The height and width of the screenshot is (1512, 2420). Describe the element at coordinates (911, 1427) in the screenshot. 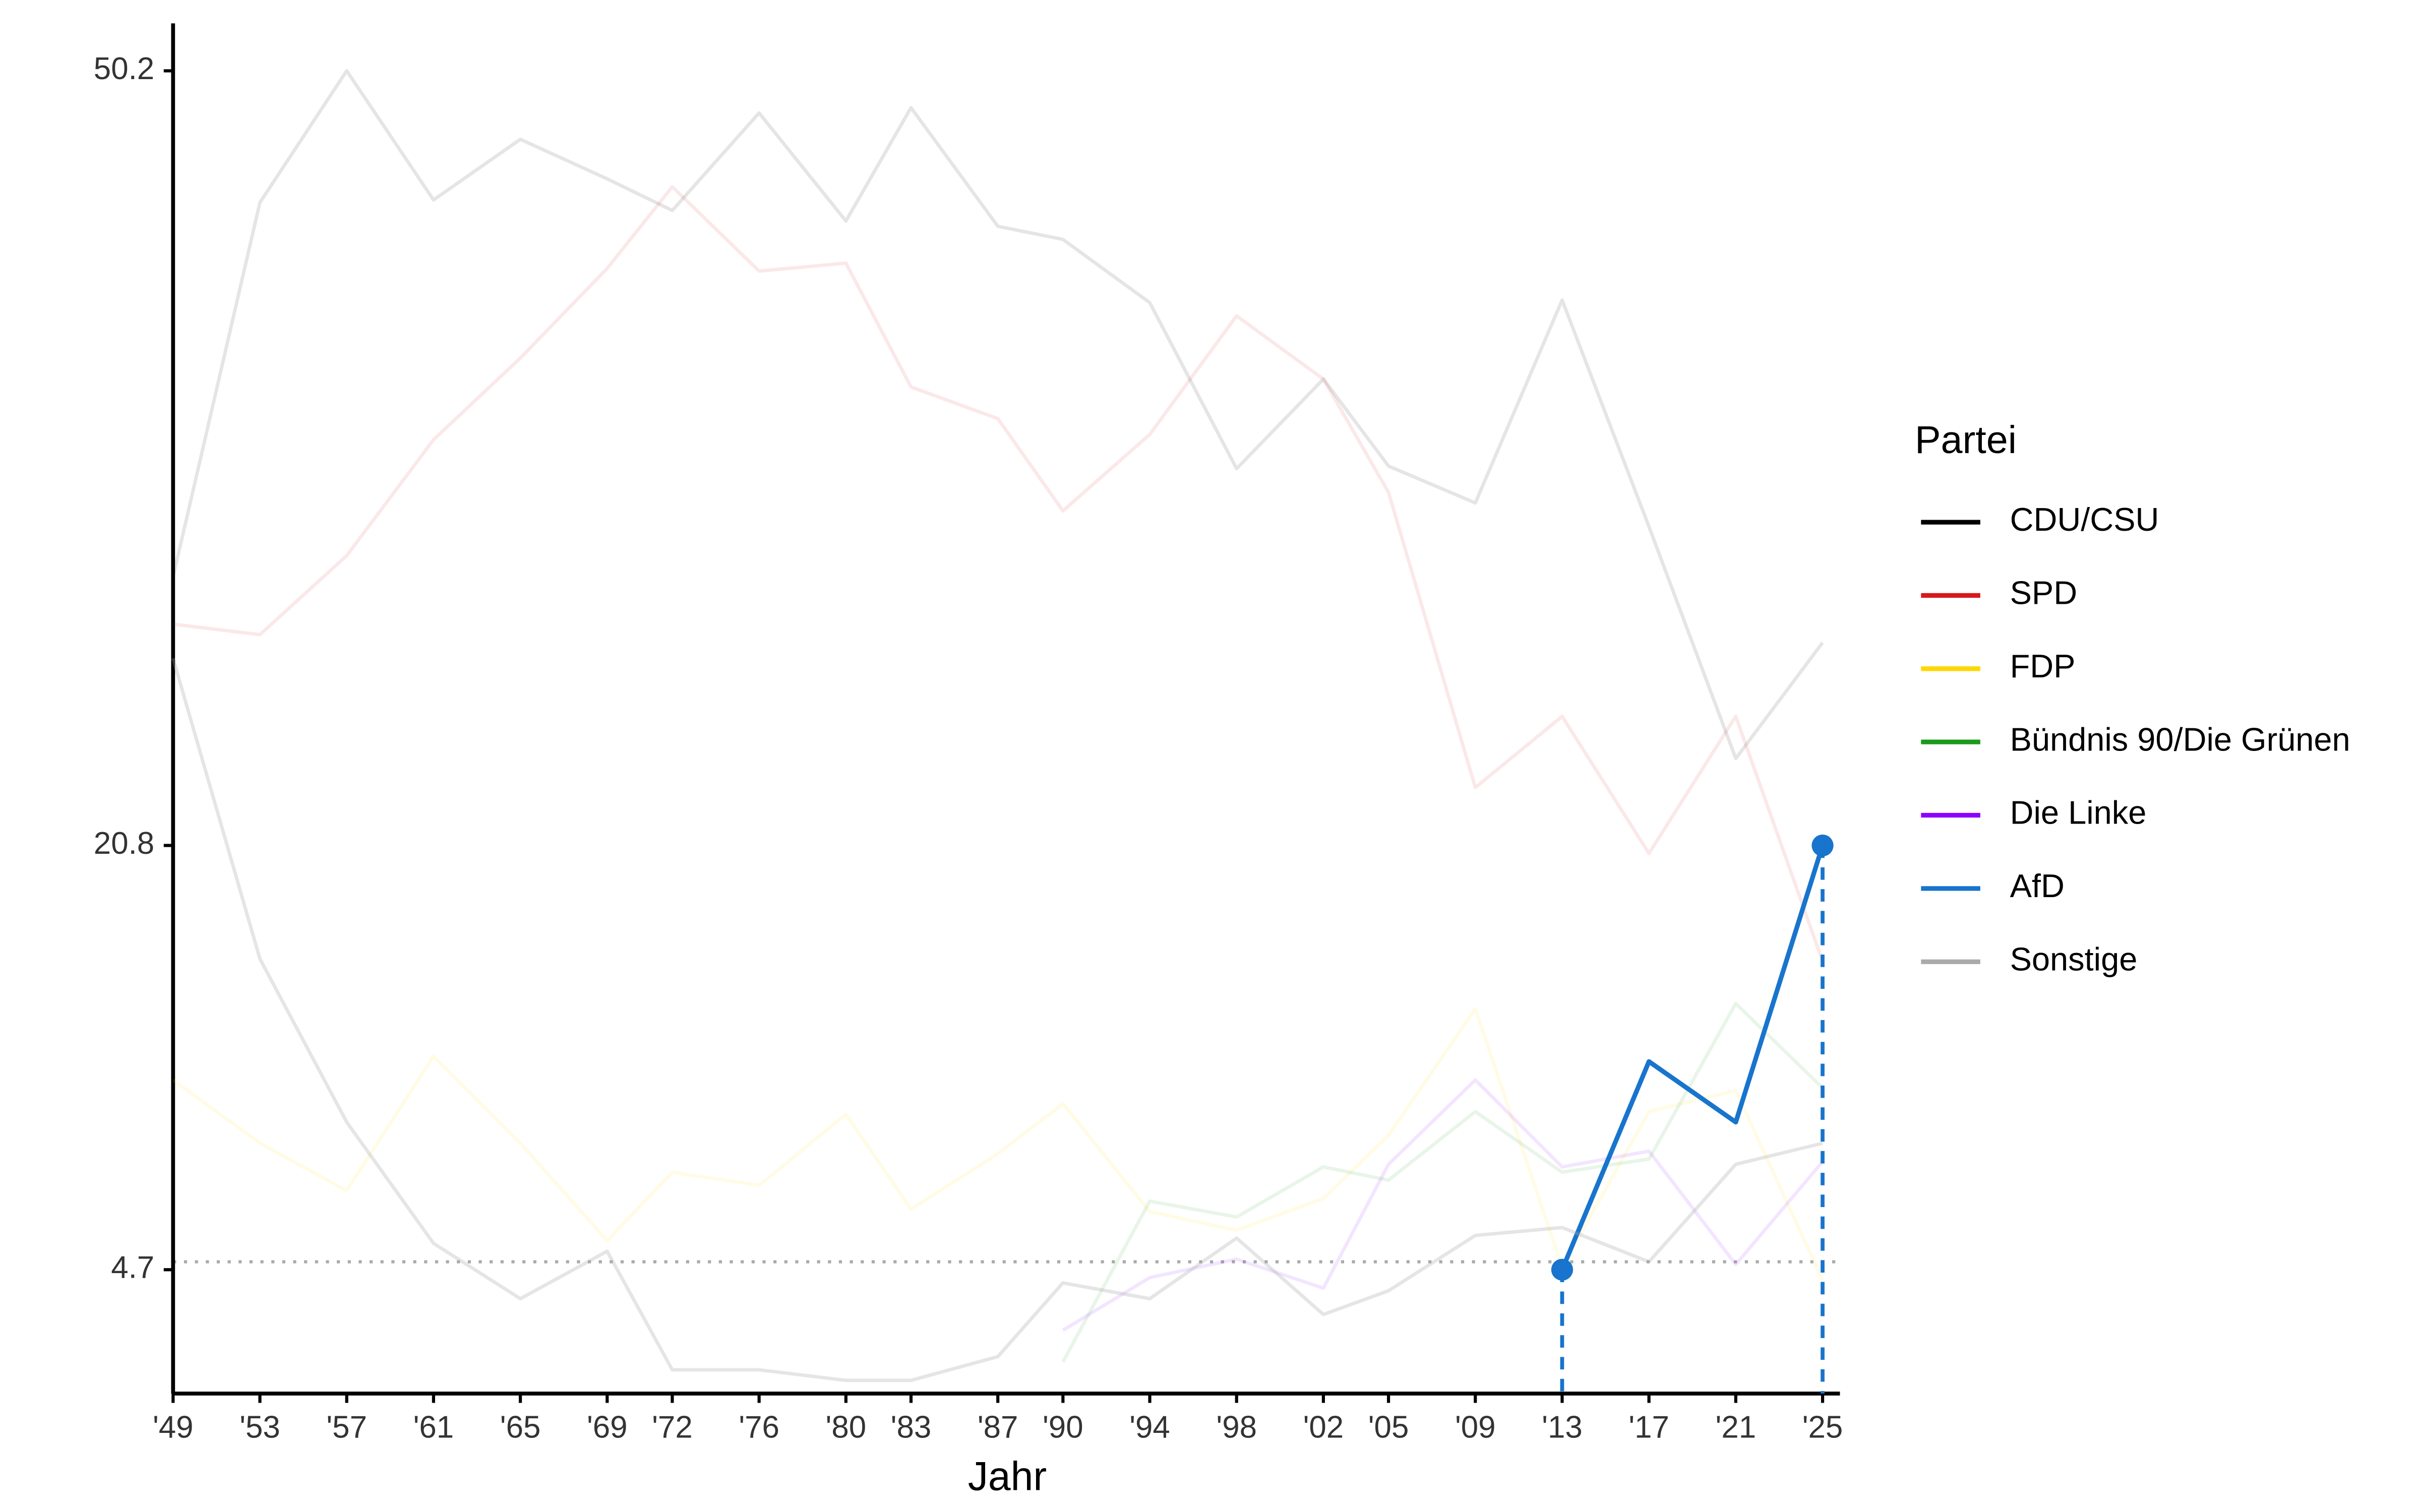

I see `x-tick-label: '83` at that location.